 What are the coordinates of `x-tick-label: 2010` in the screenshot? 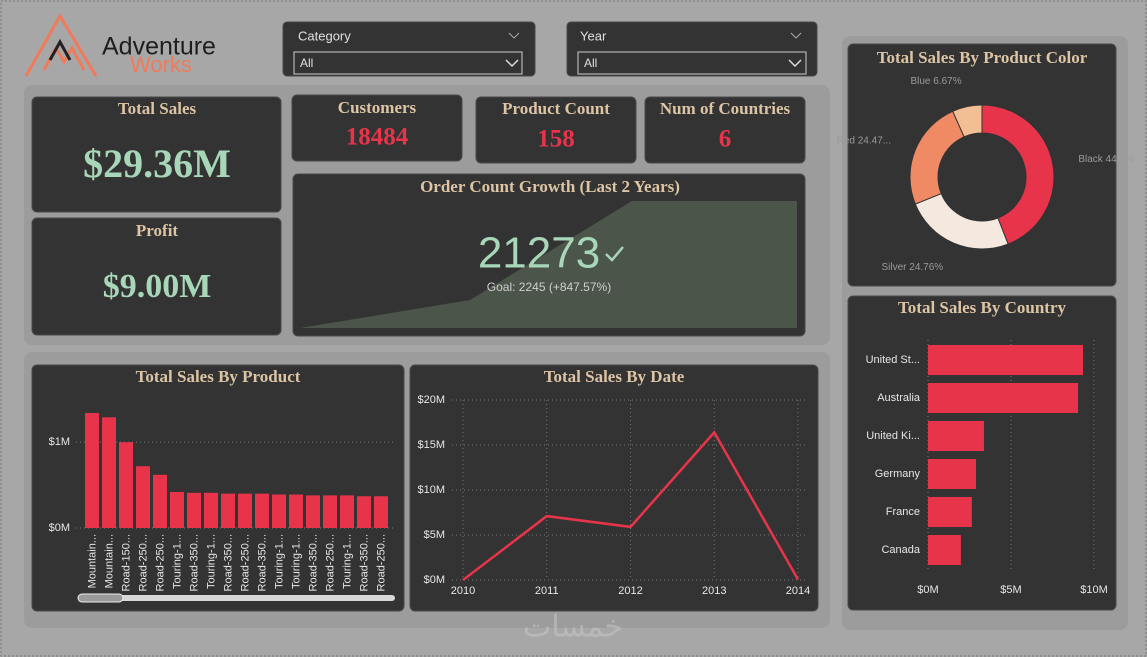 It's located at (463, 591).